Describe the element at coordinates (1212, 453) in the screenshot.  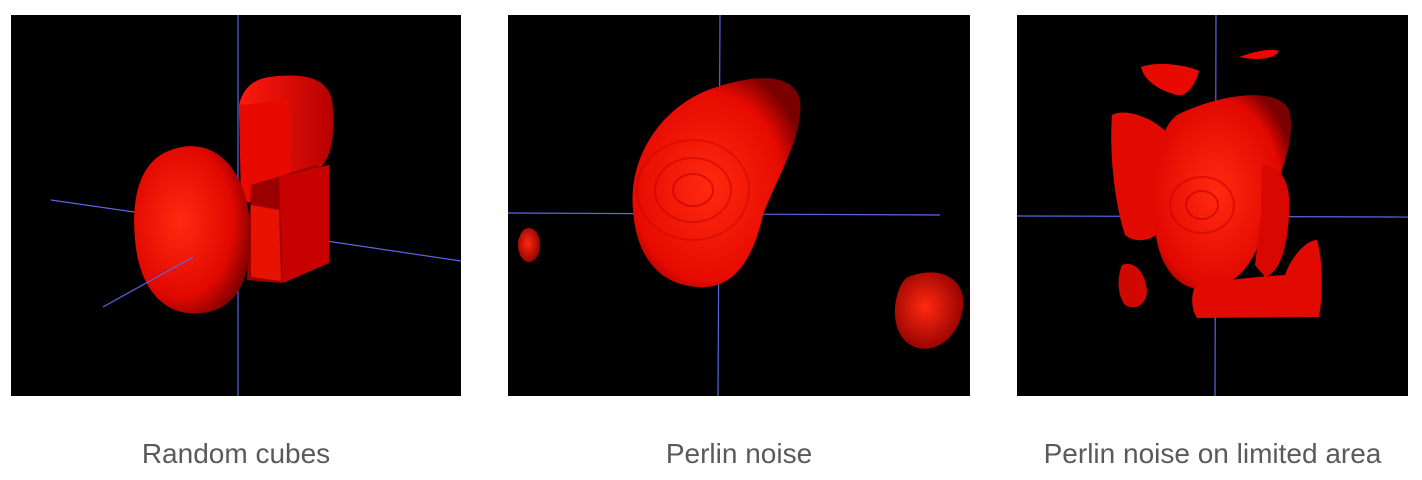
I see `figure-caption: Perlin noise on limited area` at that location.